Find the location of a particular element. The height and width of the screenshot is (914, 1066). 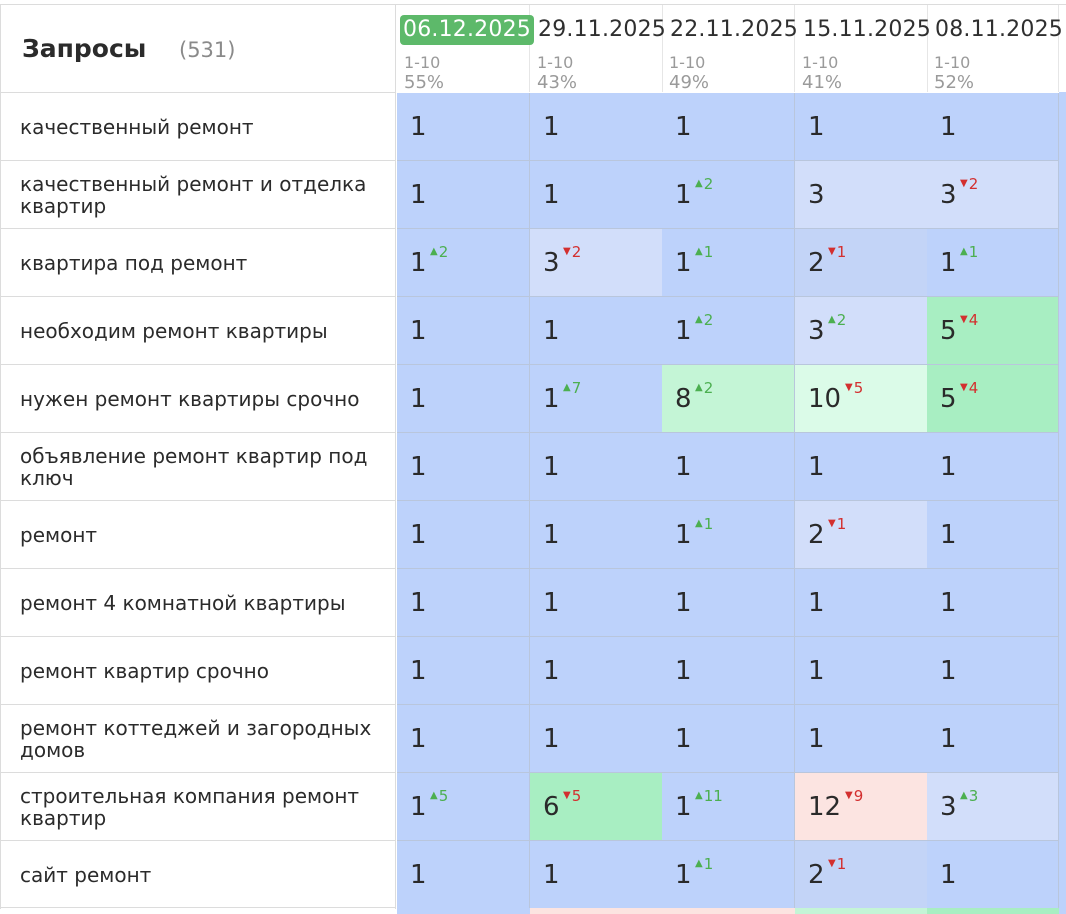

query-text: ремонт квартир срочно is located at coordinates (198, 671).